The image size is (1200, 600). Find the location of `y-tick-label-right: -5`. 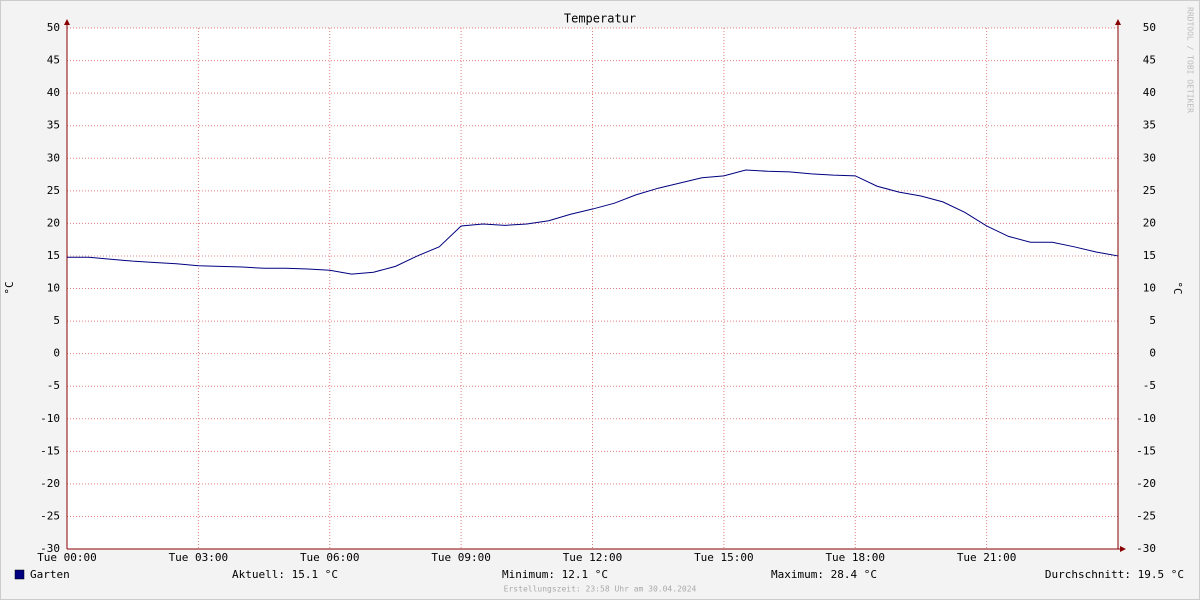

y-tick-label-right: -5 is located at coordinates (1149, 385).